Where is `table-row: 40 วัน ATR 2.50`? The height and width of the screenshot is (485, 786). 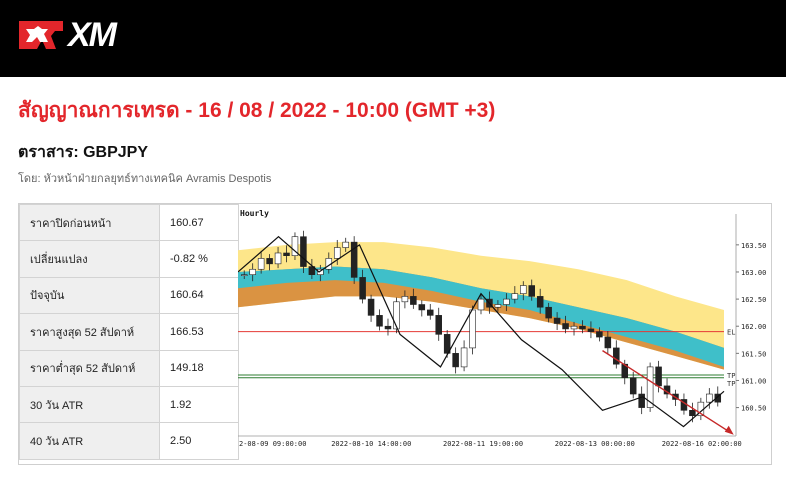 table-row: 40 วัน ATR 2.50 is located at coordinates (129, 441).